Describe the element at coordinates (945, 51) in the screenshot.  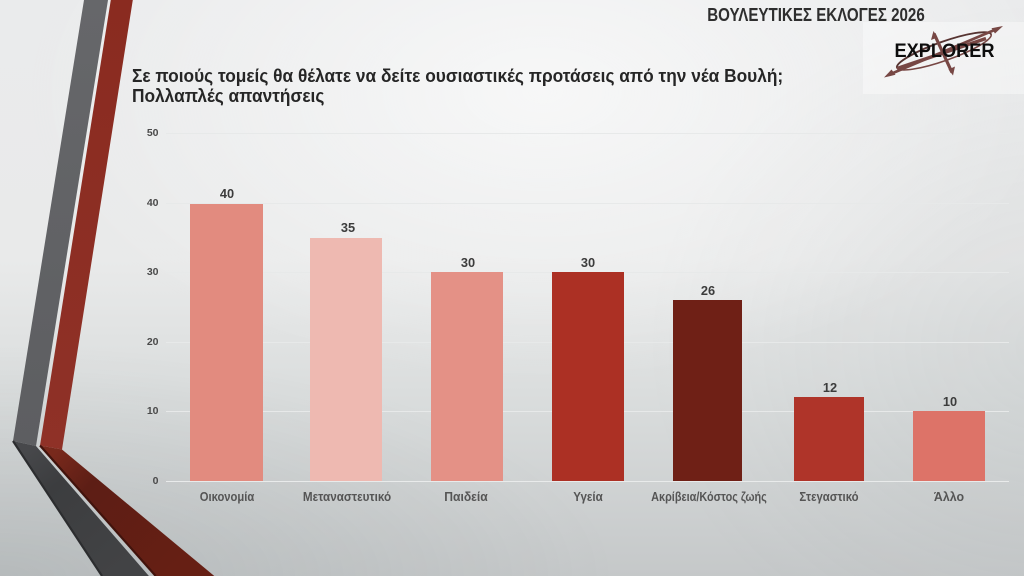
I see `svg-text: EXPLORER` at that location.